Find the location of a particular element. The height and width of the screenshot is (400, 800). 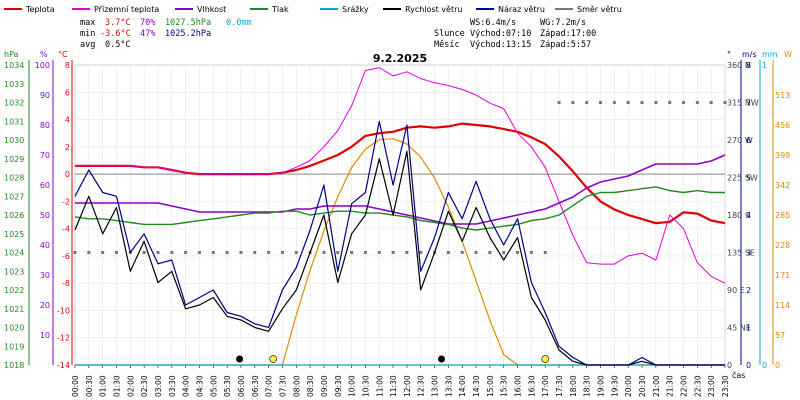

solar-tick-label: 342 is located at coordinates (782, 185).